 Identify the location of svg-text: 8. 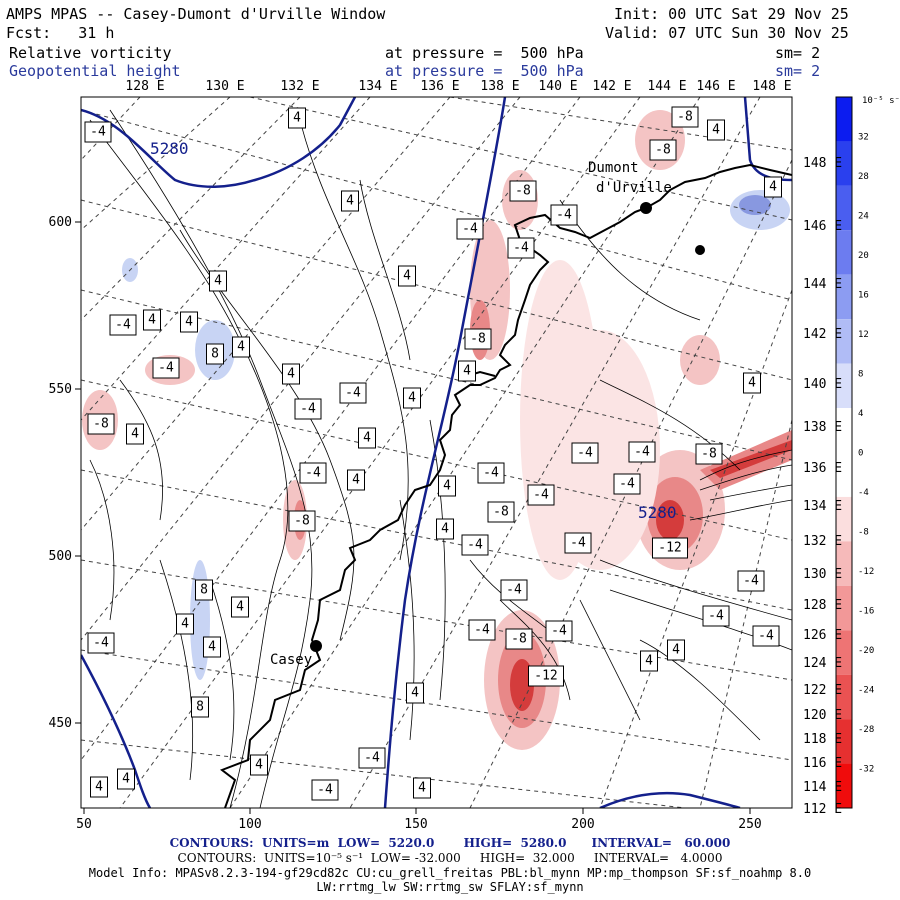
(204, 590).